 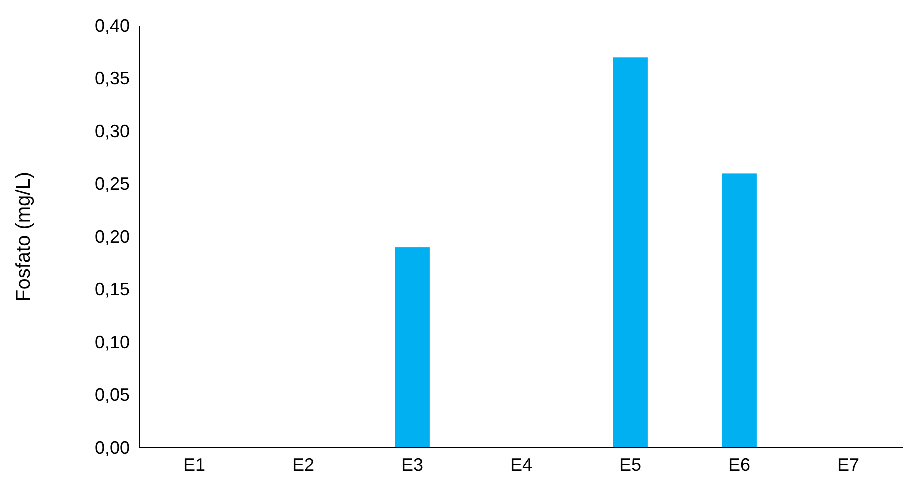 I want to click on y-tick-label: 0,25, so click(x=112, y=184).